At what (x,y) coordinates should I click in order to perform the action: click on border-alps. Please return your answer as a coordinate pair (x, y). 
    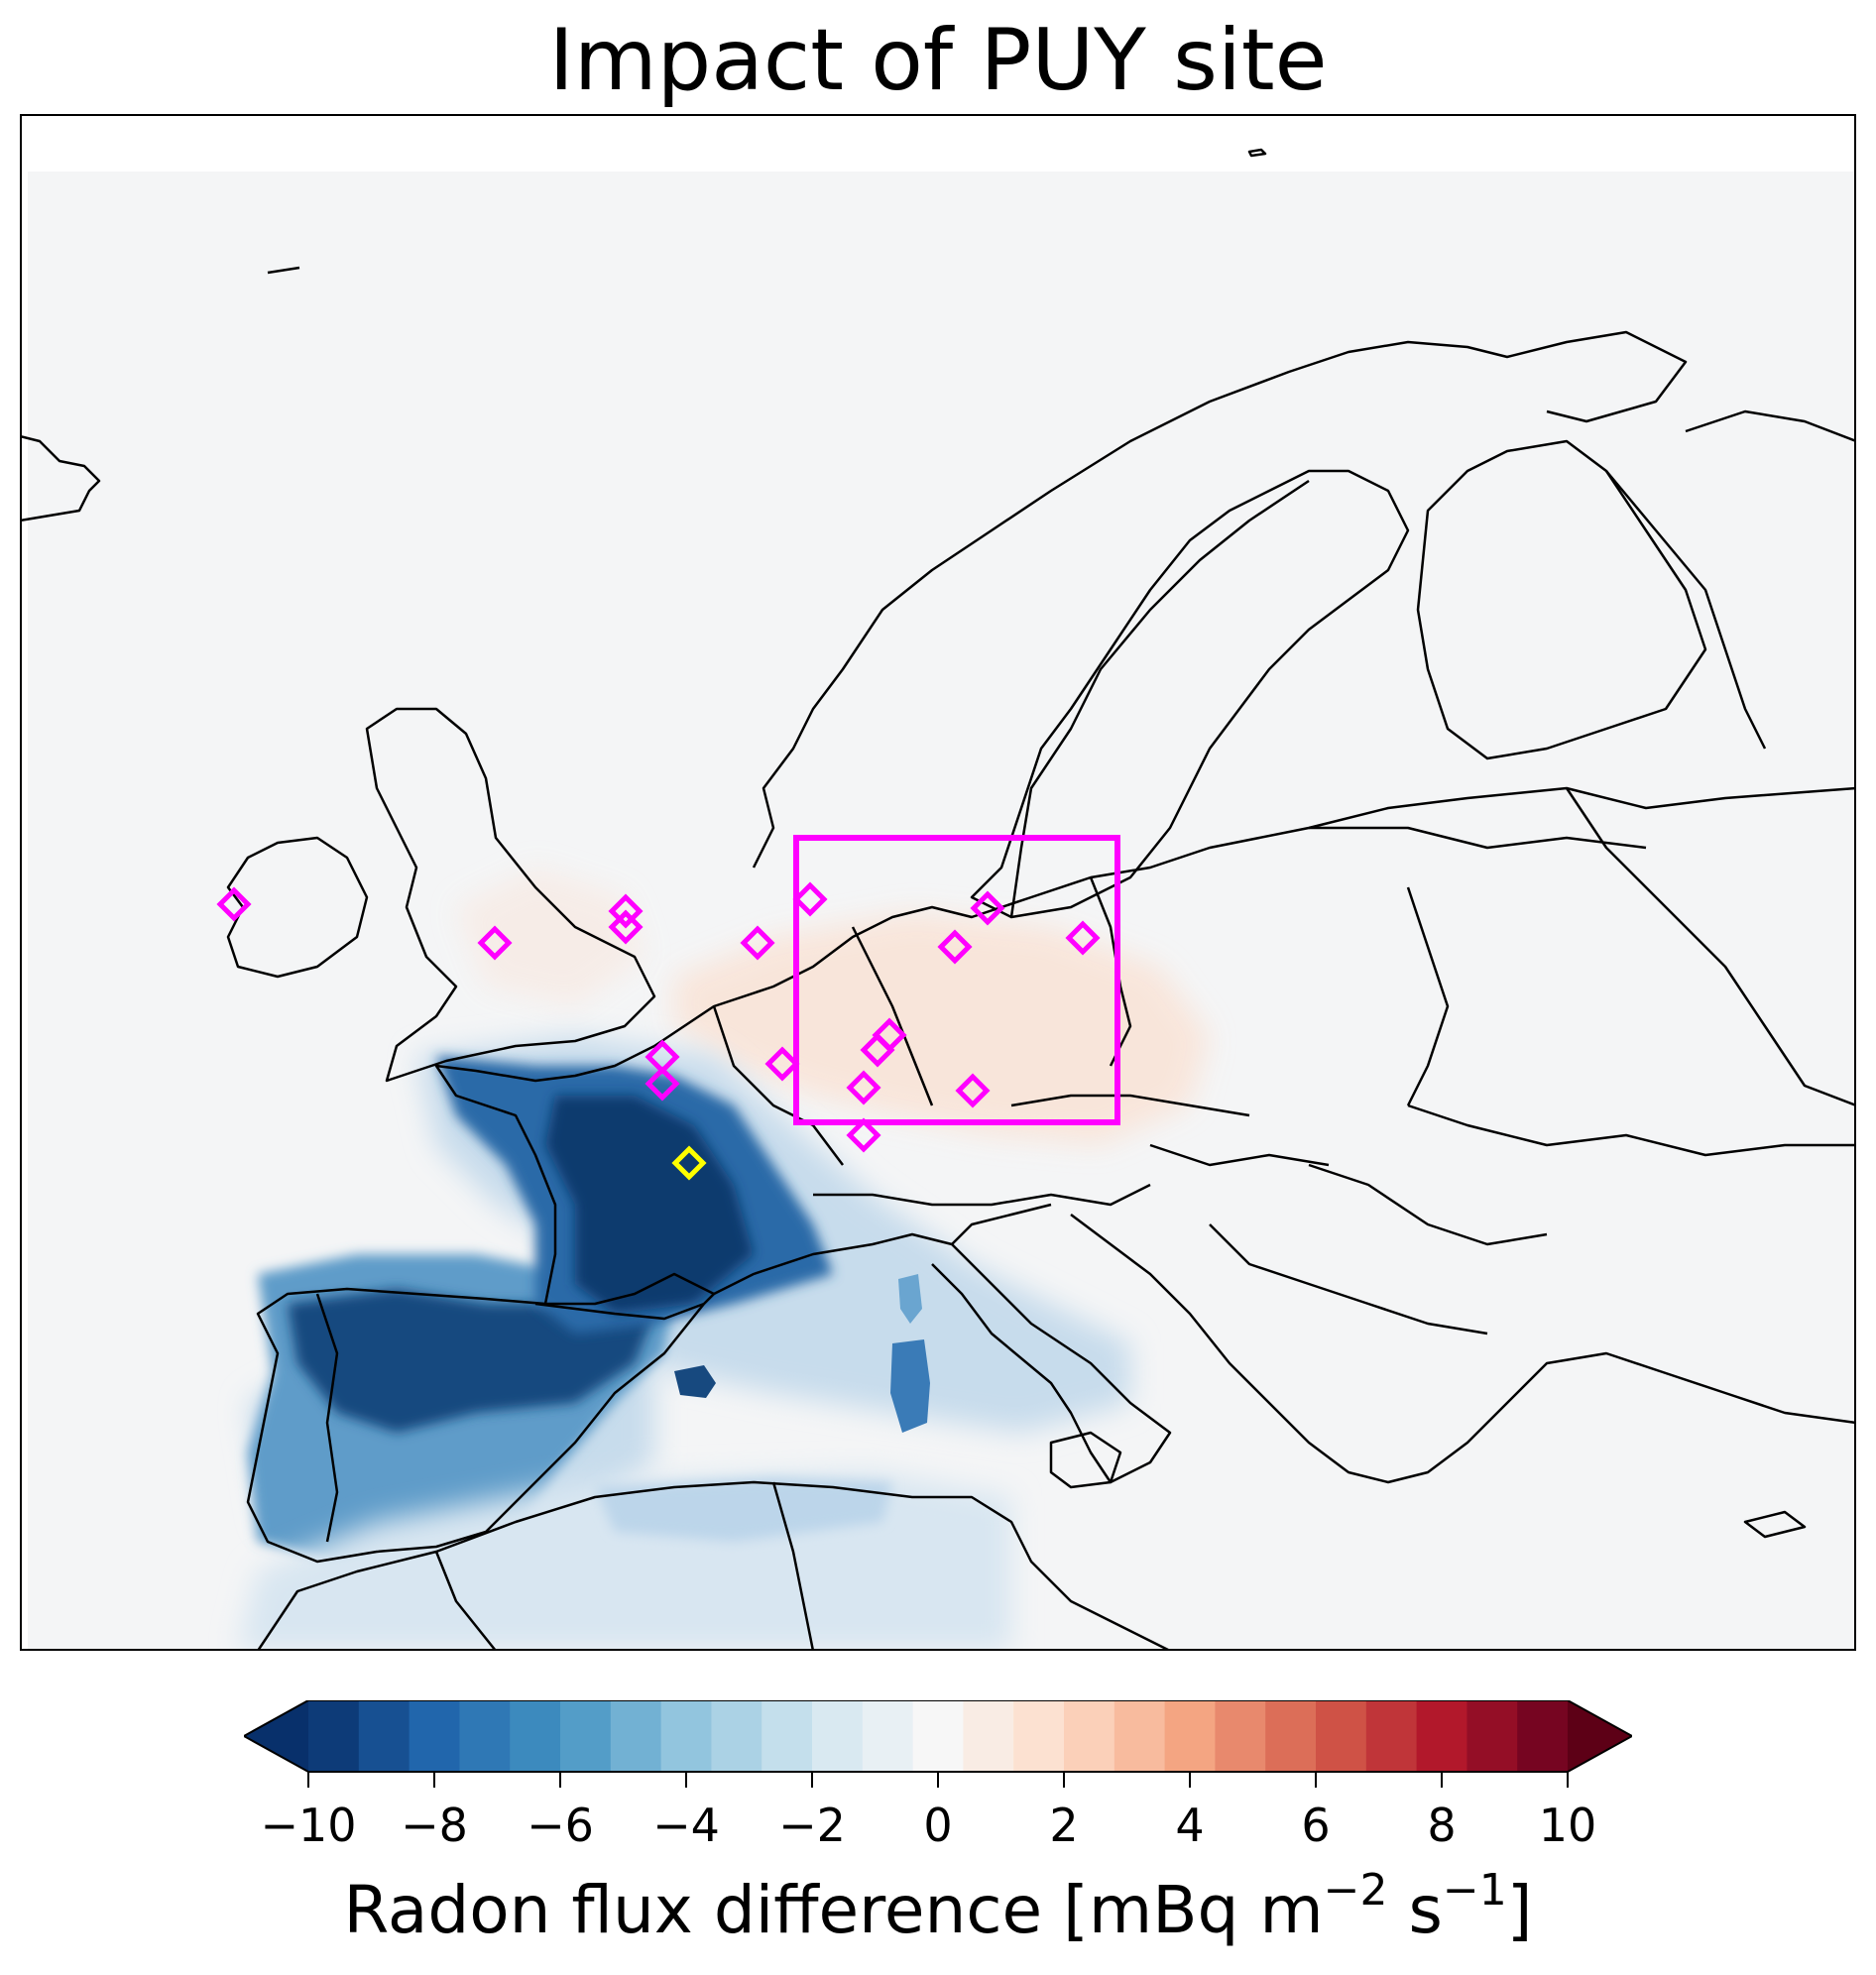
    Looking at the image, I should click on (982, 1195).